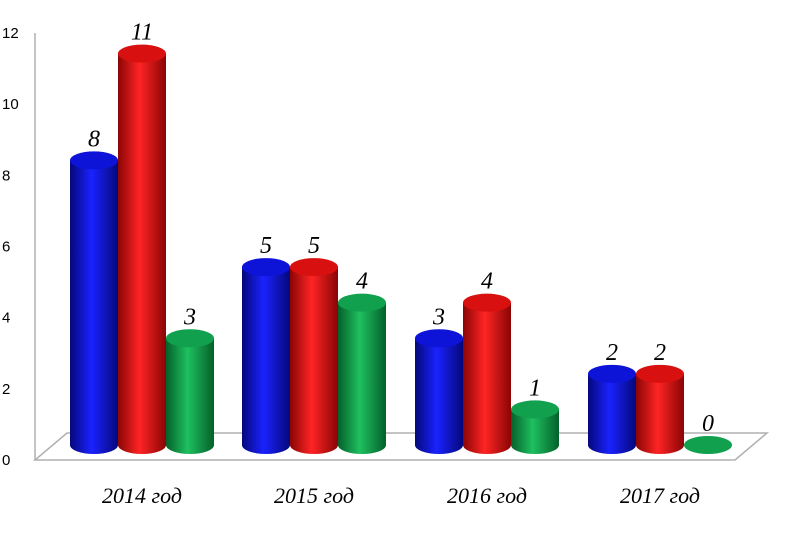 Image resolution: width=790 pixels, height=538 pixels. What do you see at coordinates (10, 104) in the screenshot?
I see `y-tick-label: 10` at bounding box center [10, 104].